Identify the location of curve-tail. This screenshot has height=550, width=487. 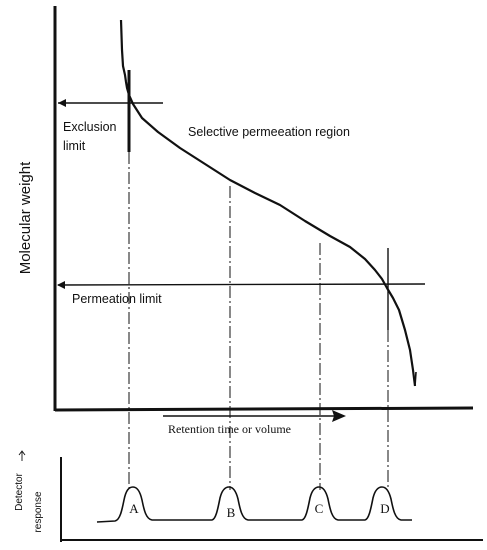
(415, 379).